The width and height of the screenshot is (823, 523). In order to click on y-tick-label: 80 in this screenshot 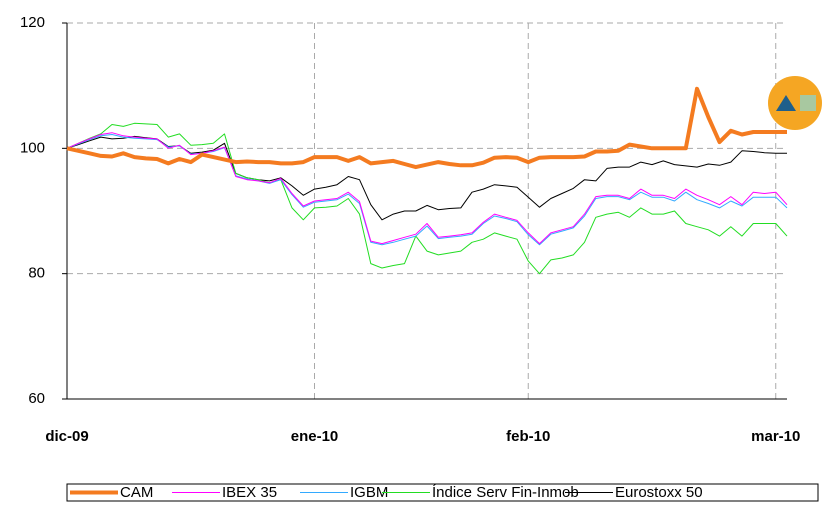, I will do `click(36, 273)`.